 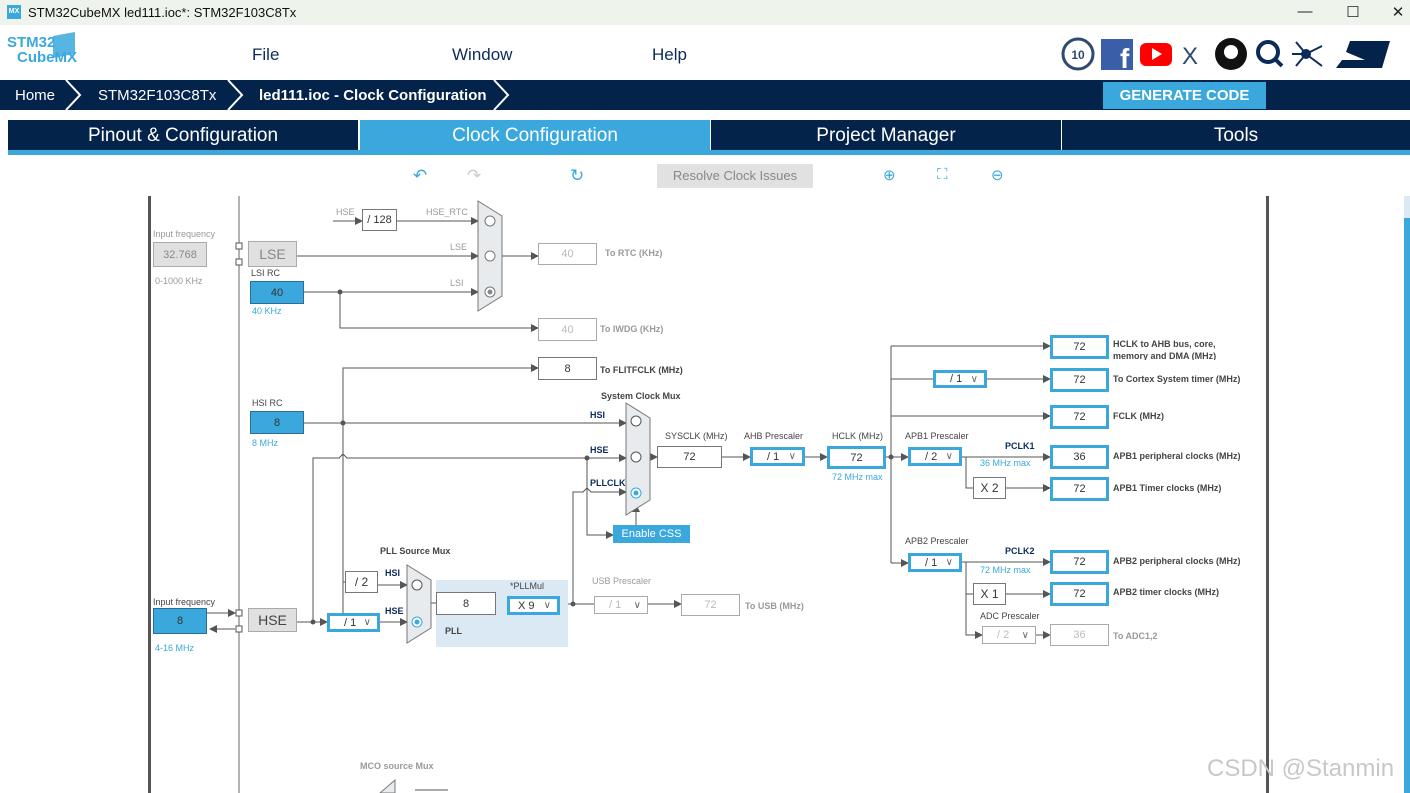 I want to click on usb-prescaler-select: / 1 ∨, so click(x=621, y=605).